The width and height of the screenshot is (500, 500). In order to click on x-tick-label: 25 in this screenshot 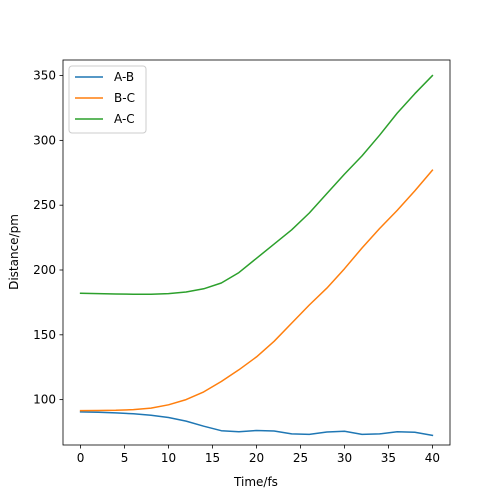, I will do `click(300, 458)`.